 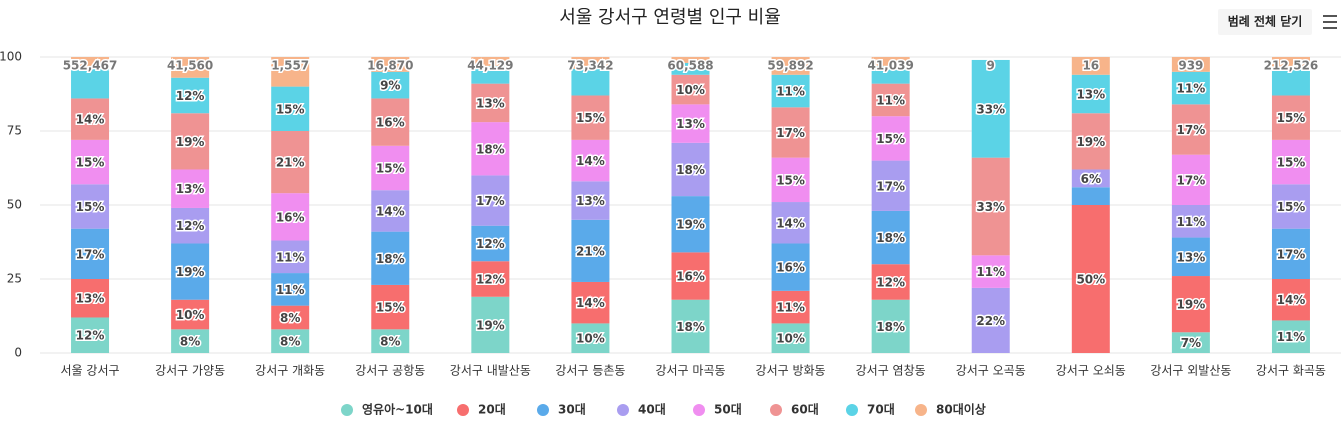 I want to click on total-label: 41,039, so click(x=890, y=66).